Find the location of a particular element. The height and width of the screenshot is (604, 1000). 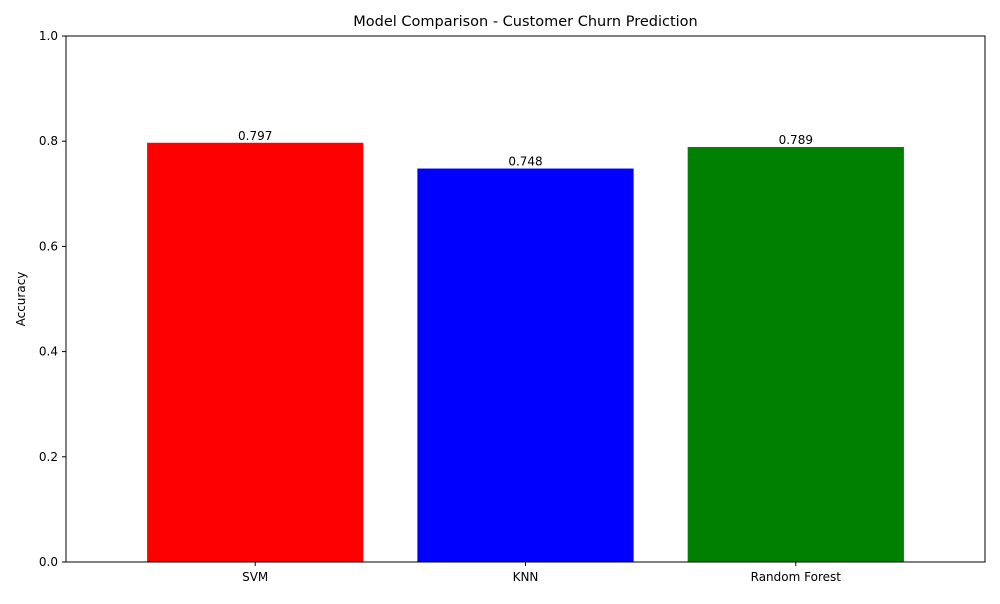

y-tick-label: 0.0 is located at coordinates (48, 562).